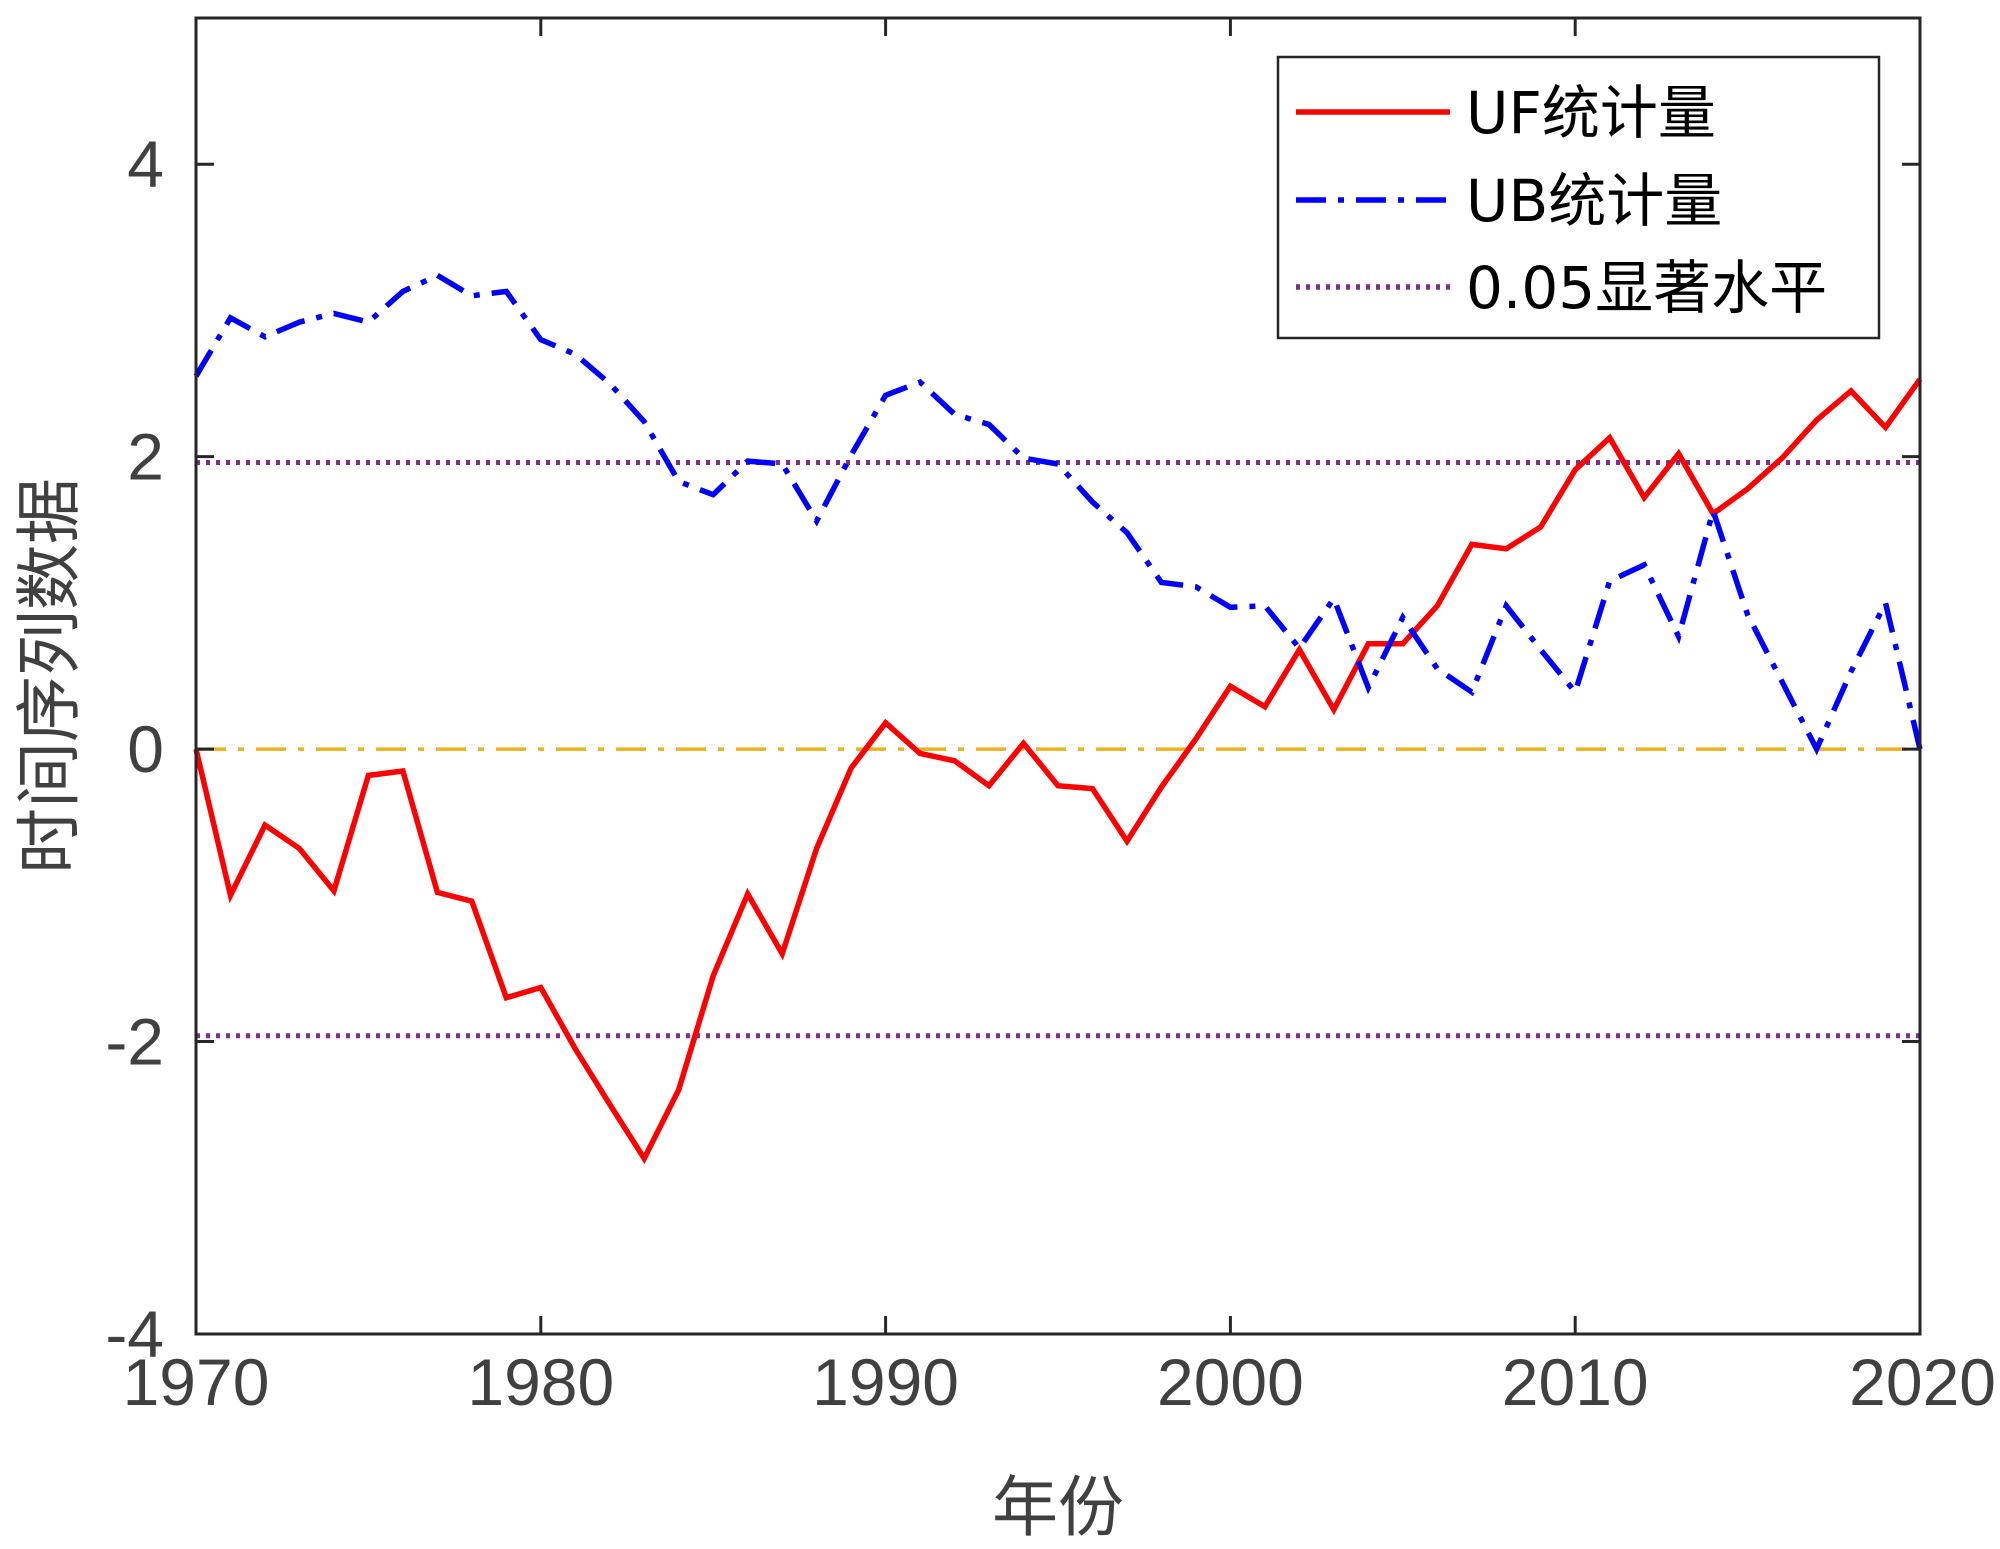 The height and width of the screenshot is (1549, 2000). What do you see at coordinates (1230, 1382) in the screenshot?
I see `x-tick-label: 2000` at bounding box center [1230, 1382].